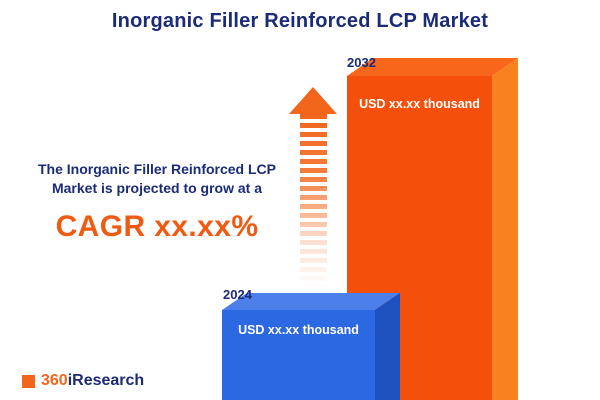 Image resolution: width=600 pixels, height=400 pixels. I want to click on logo-square-icon, so click(28, 381).